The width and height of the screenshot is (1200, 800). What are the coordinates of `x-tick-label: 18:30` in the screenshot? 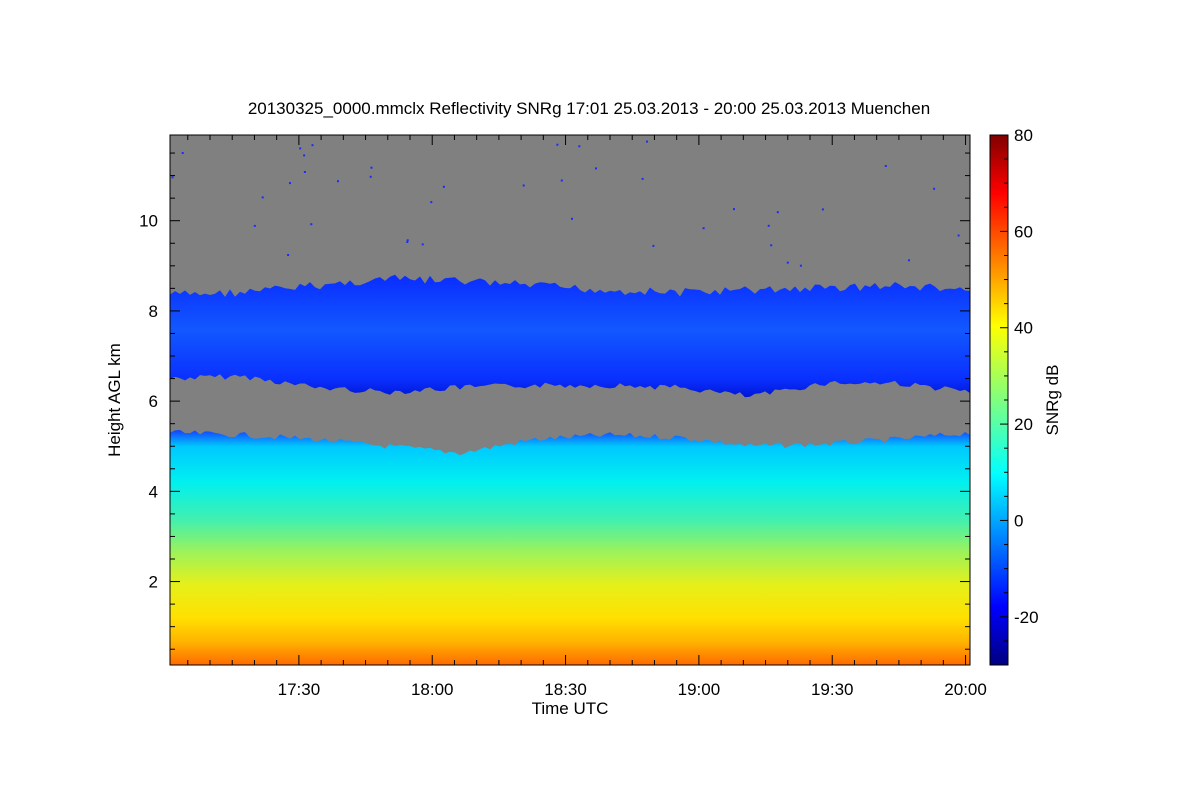 It's located at (565, 689).